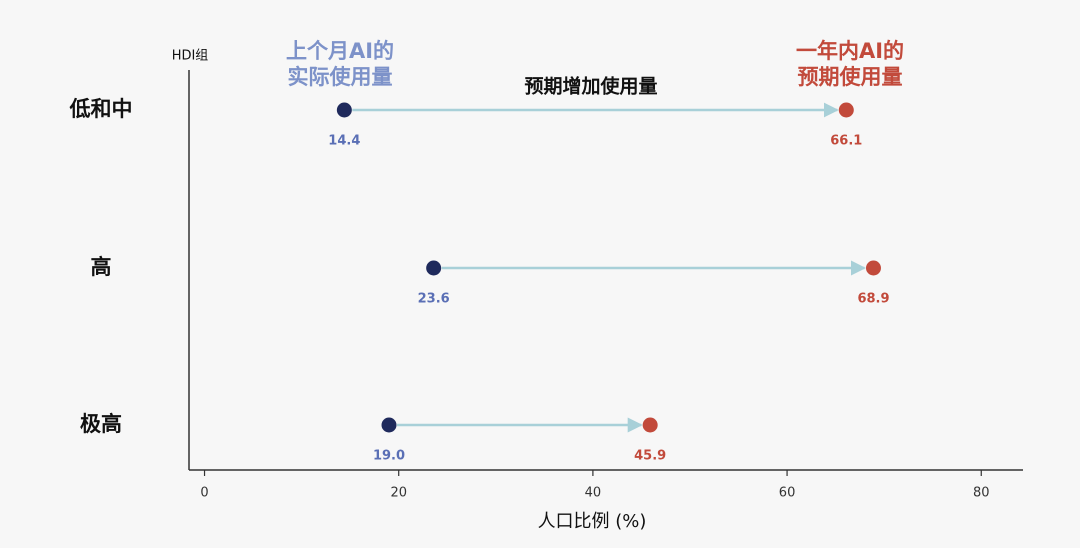 Image resolution: width=1080 pixels, height=548 pixels. I want to click on legend-entry: 一年内AI的 预期使用量, so click(850, 64).